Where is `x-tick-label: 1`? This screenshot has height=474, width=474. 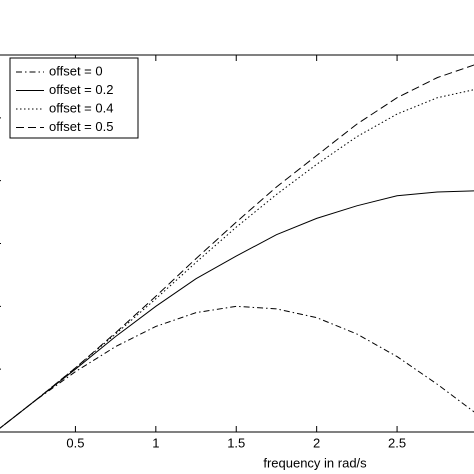
x-tick-label: 1 is located at coordinates (155, 442).